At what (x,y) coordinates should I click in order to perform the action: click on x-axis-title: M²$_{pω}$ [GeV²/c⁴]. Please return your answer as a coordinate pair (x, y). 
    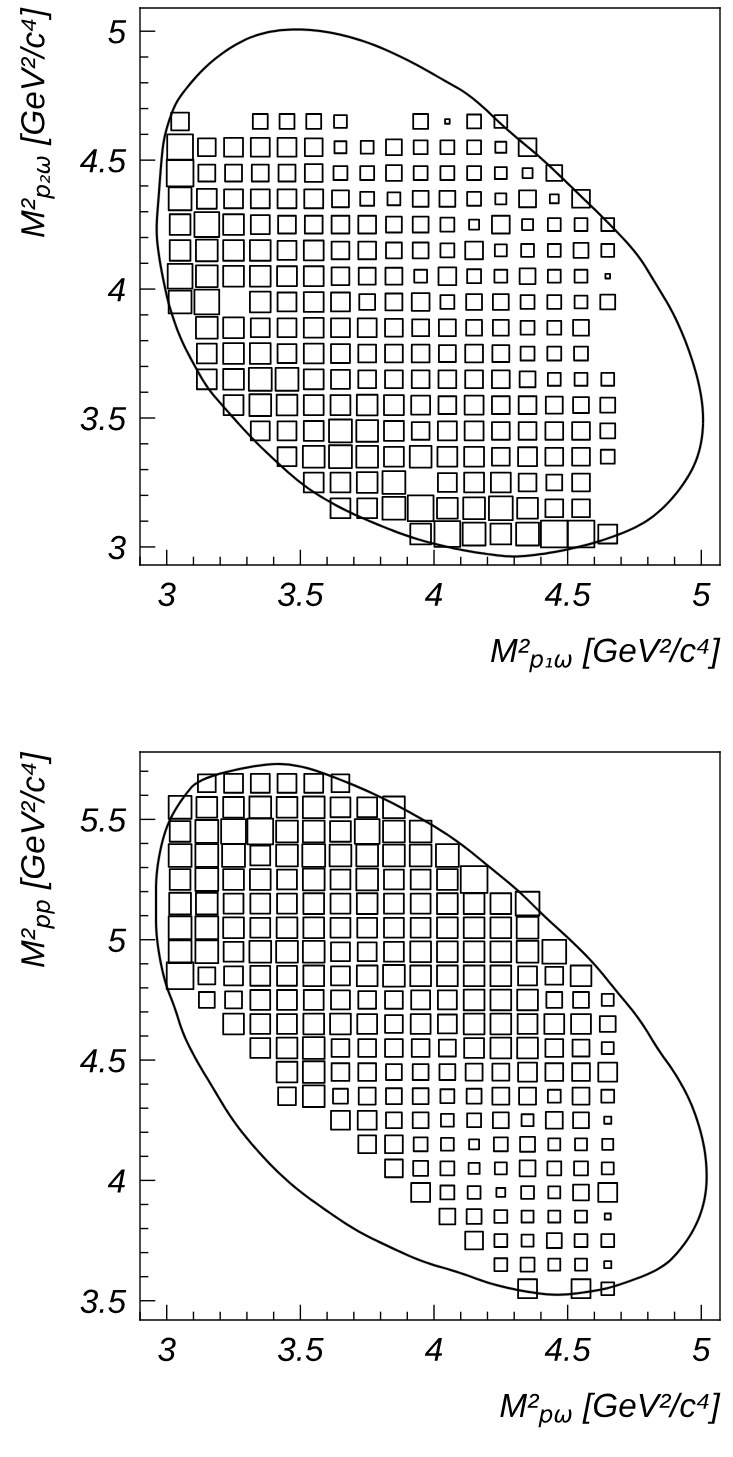
    Looking at the image, I should click on (610, 1410).